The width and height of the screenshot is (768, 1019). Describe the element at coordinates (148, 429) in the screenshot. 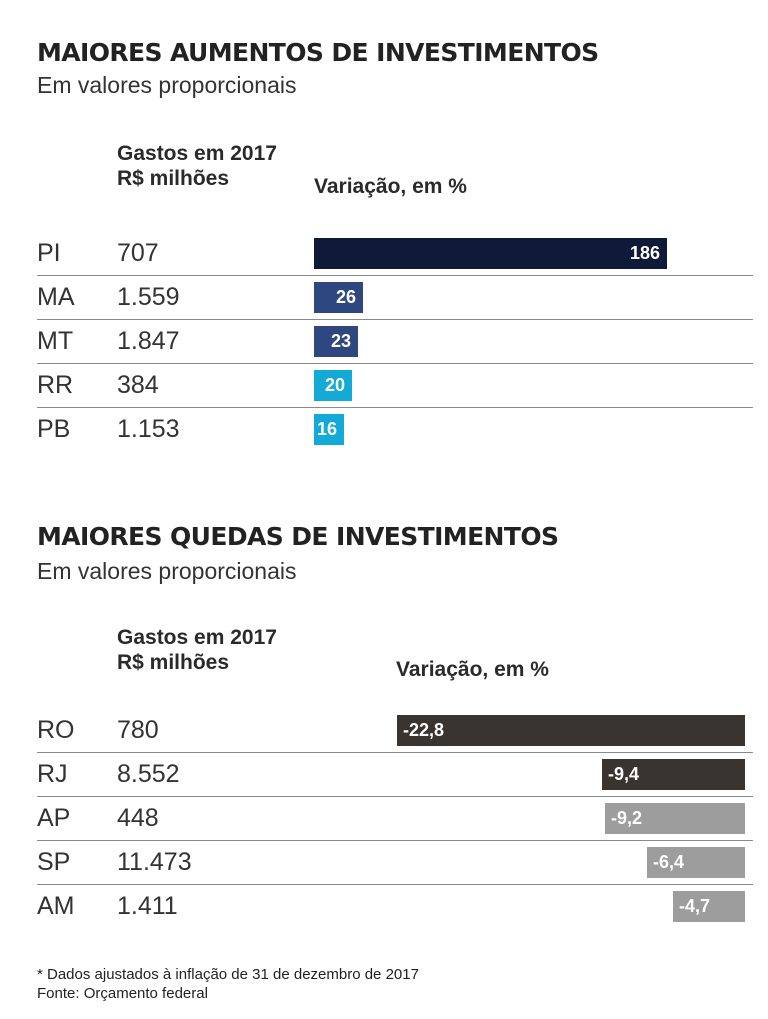

I see `gastos-value: 1.153` at that location.